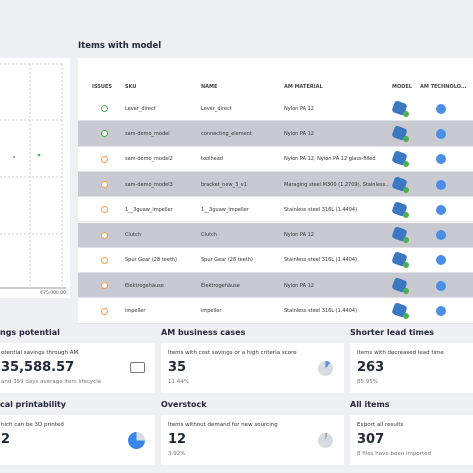 Image resolution: width=473 pixels, height=473 pixels. I want to click on sku: sam-demo_model, so click(147, 133).